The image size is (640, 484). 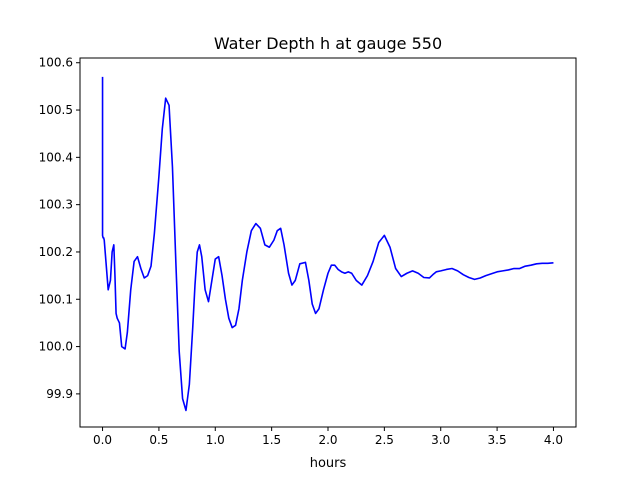 I want to click on y-tick-label: 100.2, so click(x=56, y=252).